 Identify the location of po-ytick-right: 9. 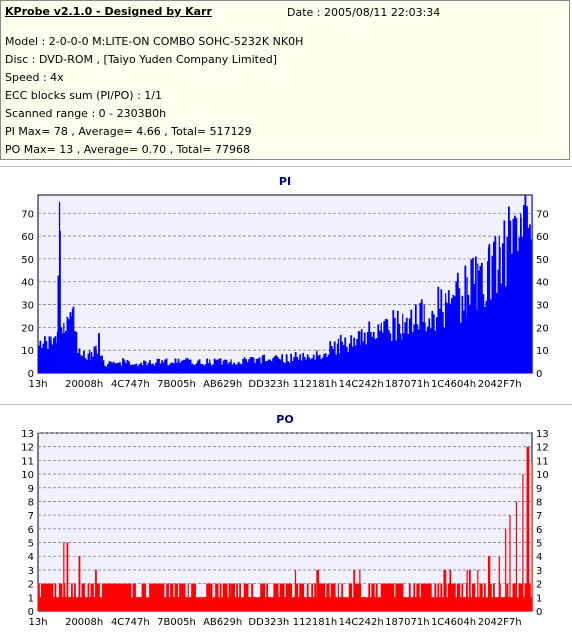
(539, 489).